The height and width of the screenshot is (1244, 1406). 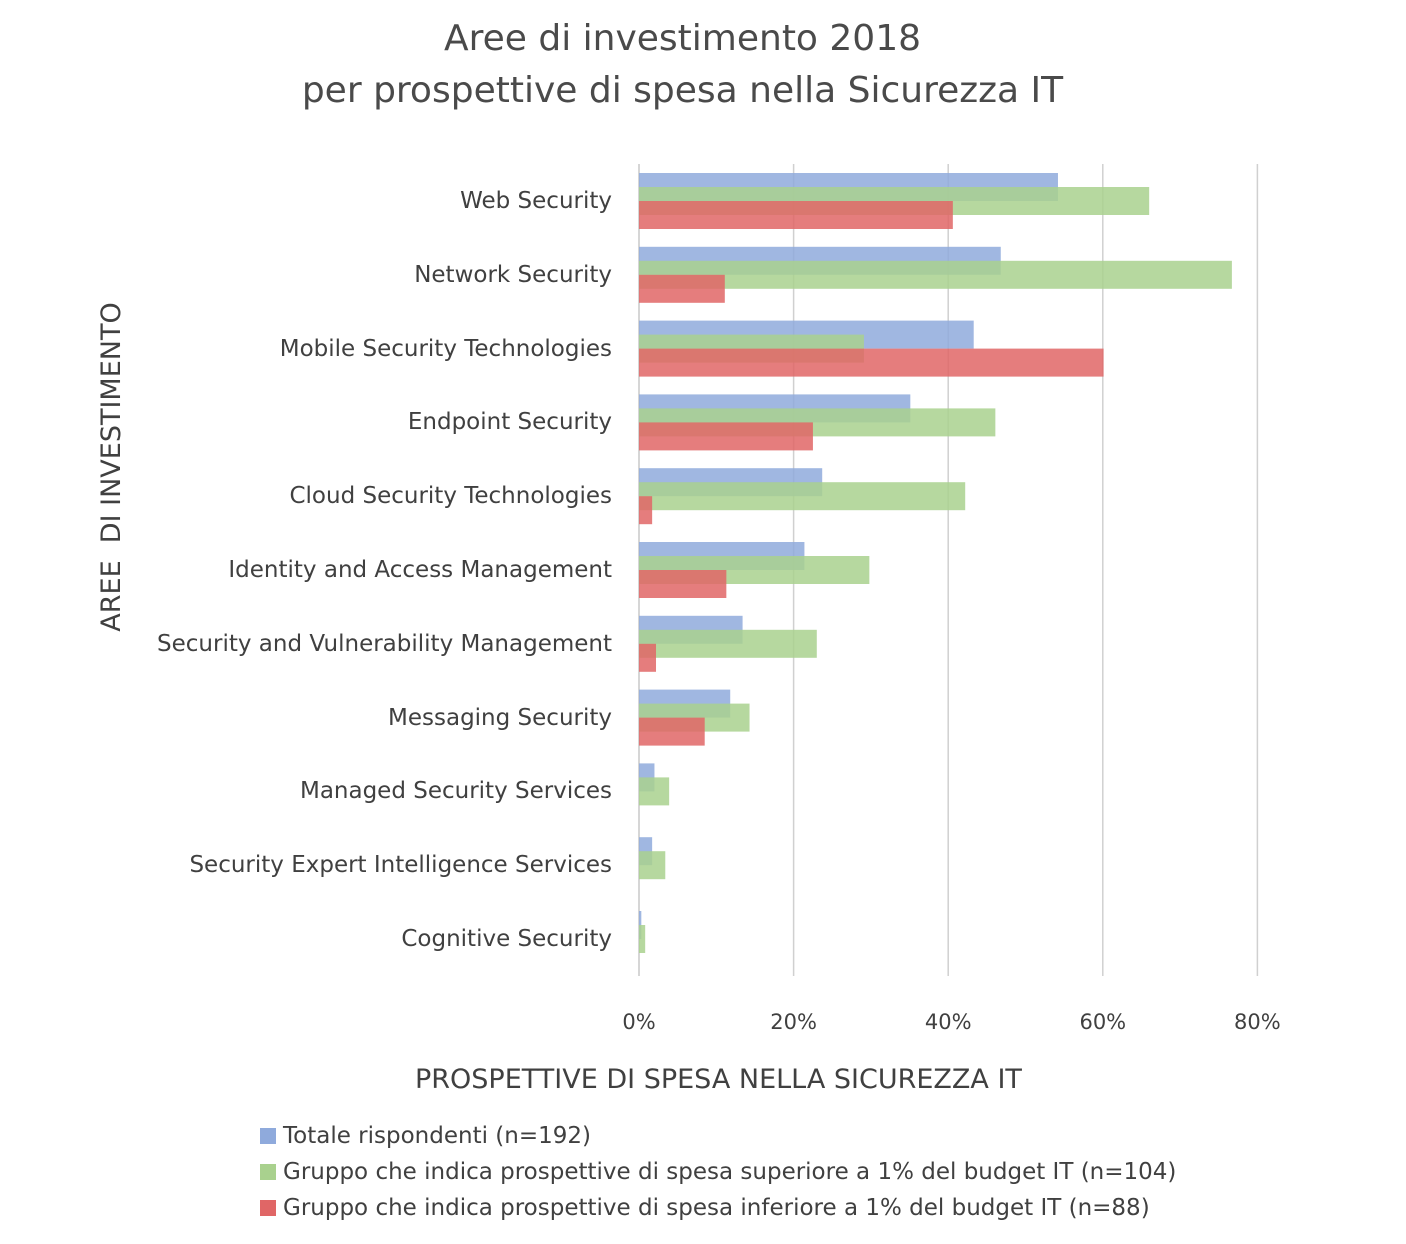 I want to click on category-label-0: Web Security, so click(x=536, y=201).